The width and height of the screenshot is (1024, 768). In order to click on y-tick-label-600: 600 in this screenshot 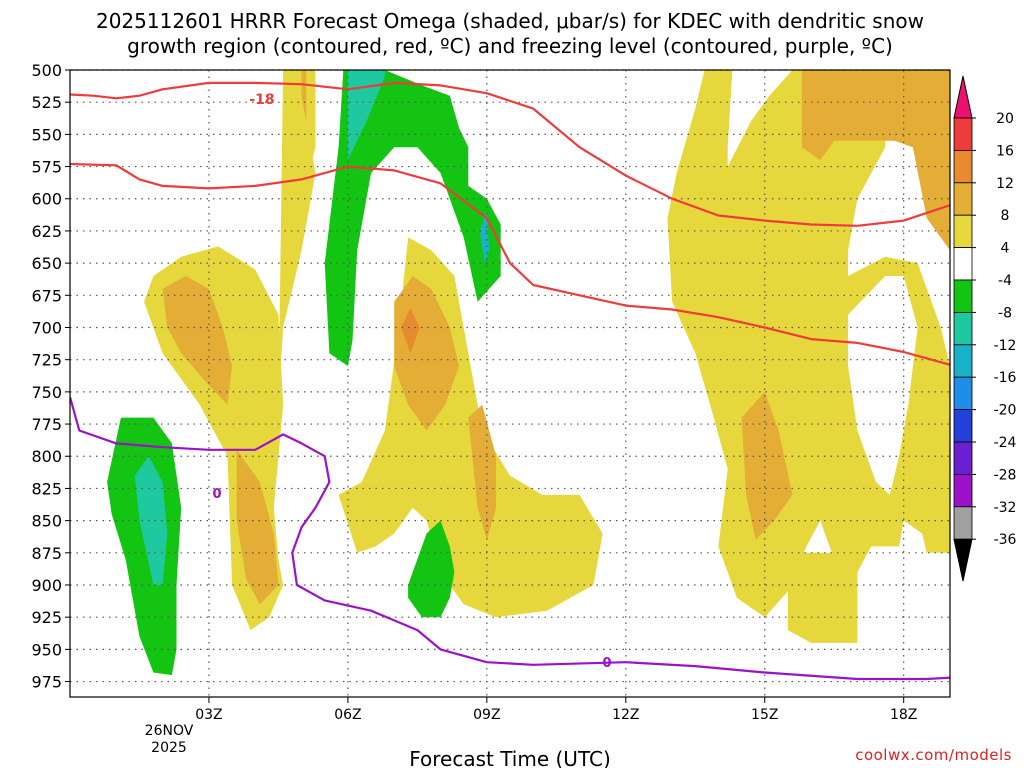, I will do `click(46, 199)`.